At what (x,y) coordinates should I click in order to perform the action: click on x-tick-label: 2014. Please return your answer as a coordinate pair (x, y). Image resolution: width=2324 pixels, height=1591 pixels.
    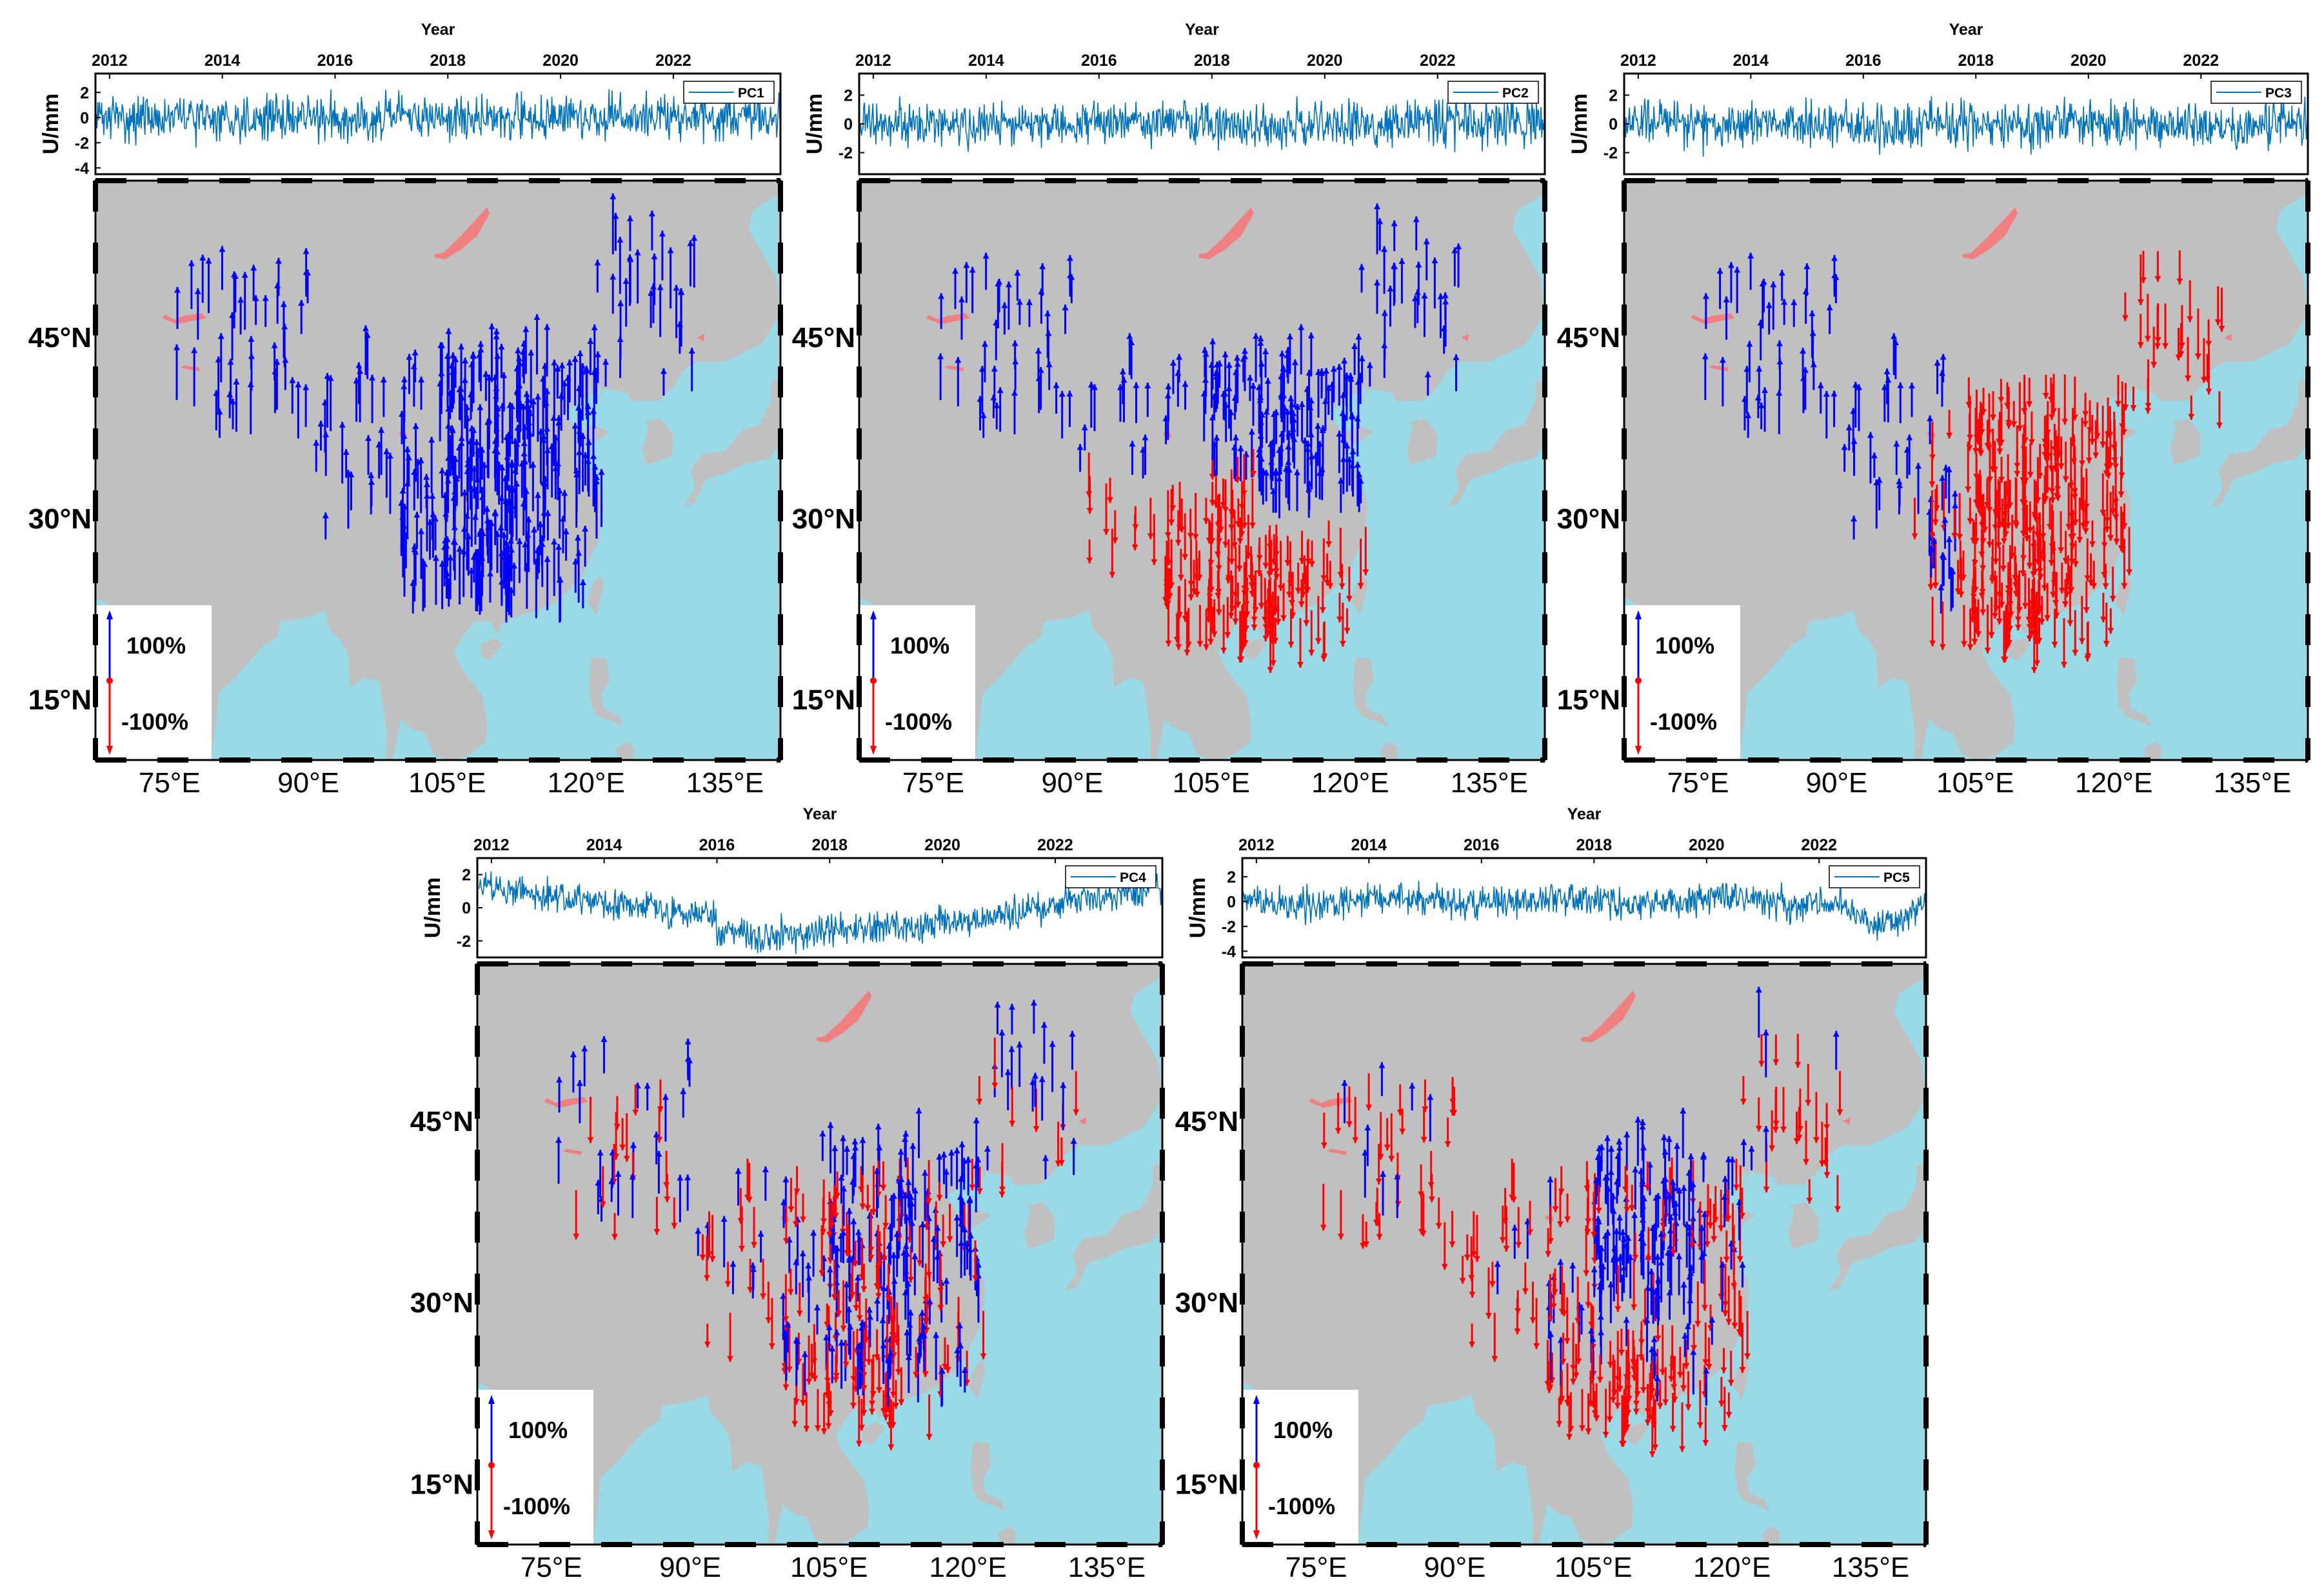
    Looking at the image, I should click on (1369, 845).